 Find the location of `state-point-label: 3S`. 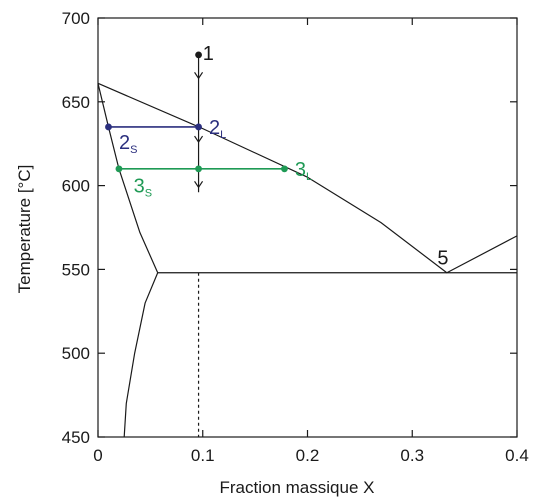

state-point-label: 3S is located at coordinates (143, 188).